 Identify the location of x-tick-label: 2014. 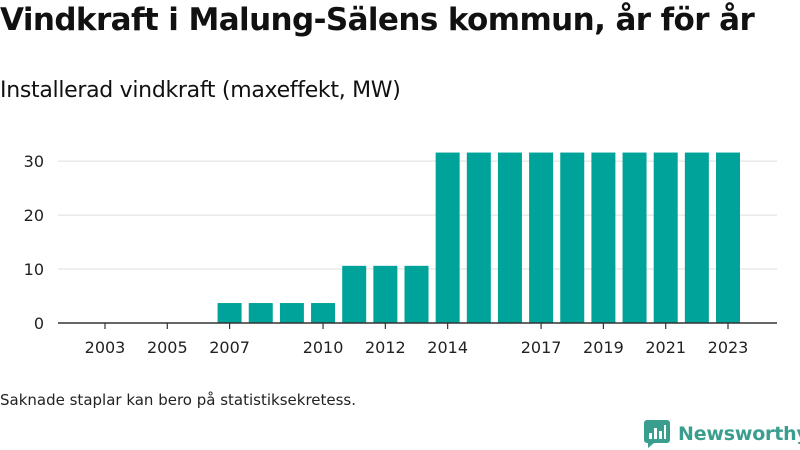
(447, 347).